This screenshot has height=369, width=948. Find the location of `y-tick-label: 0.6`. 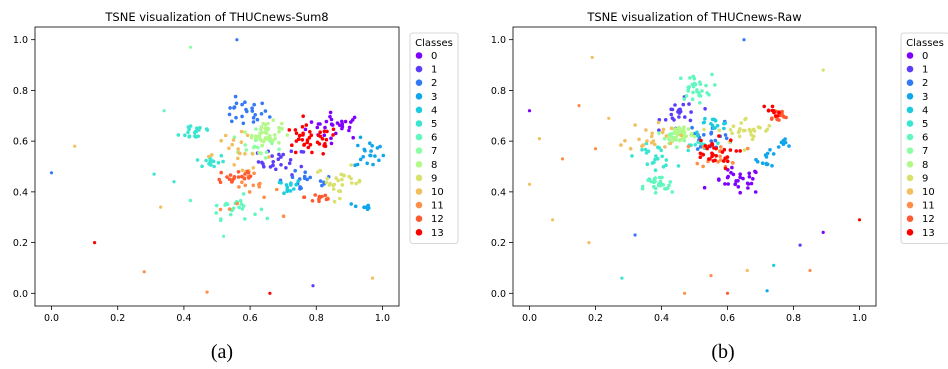

y-tick-label: 0.6 is located at coordinates (498, 142).